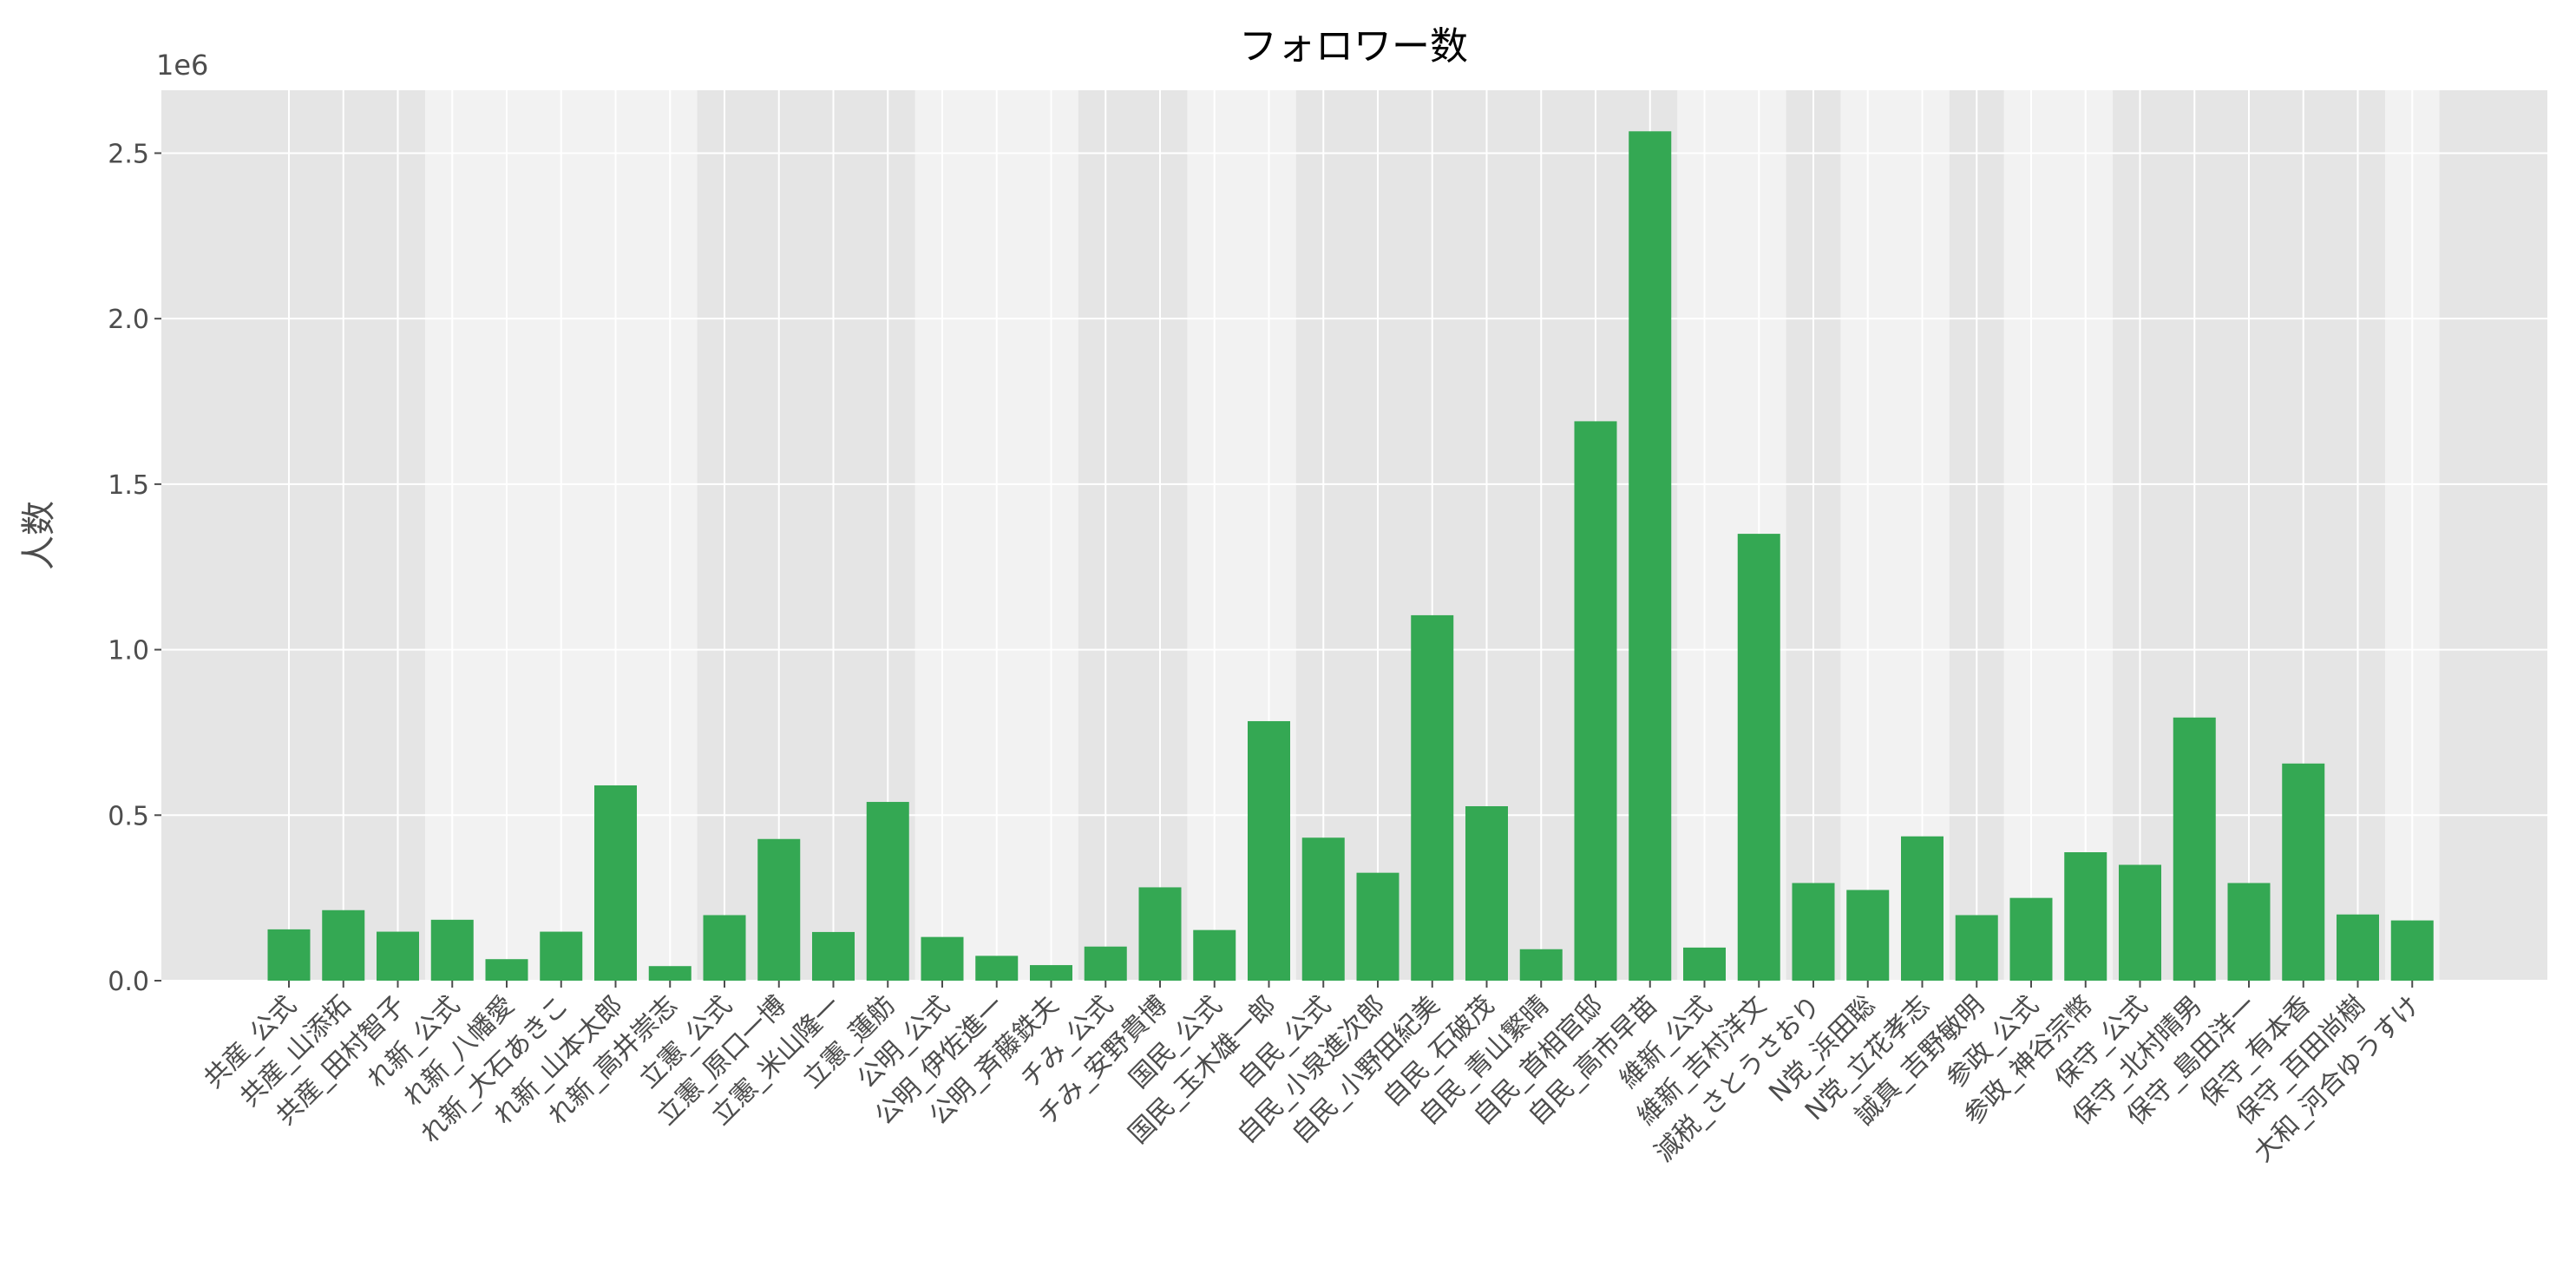 This screenshot has height=1274, width=2576. Describe the element at coordinates (128, 651) in the screenshot. I see `y-tick-label: 1.0` at that location.